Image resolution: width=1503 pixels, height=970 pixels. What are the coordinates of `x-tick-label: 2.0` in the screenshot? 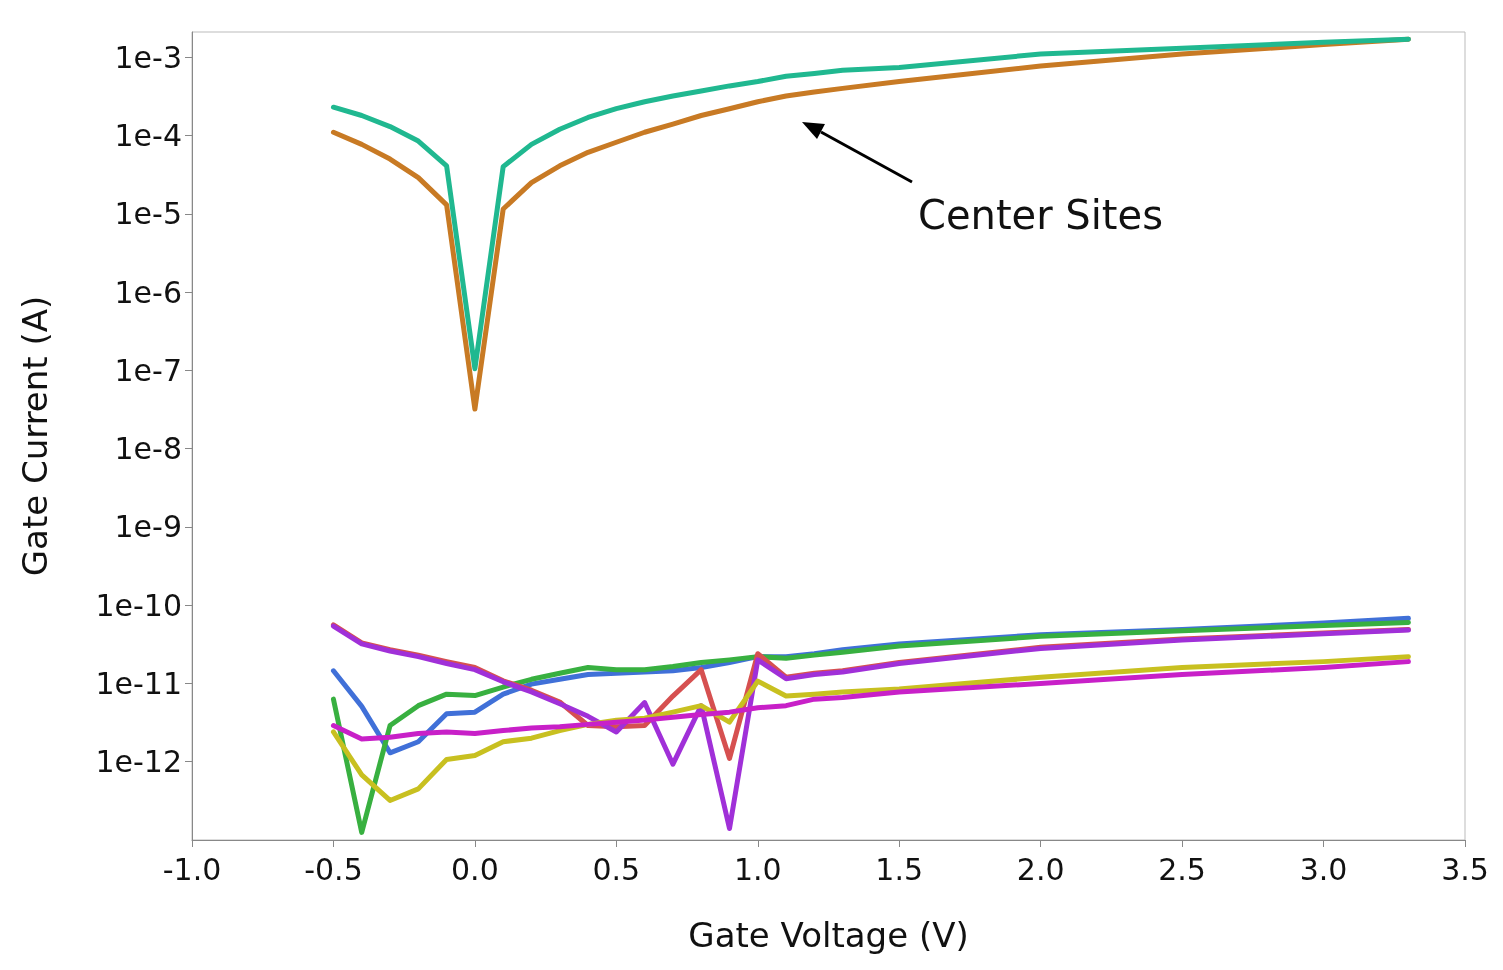 It's located at (1040, 869).